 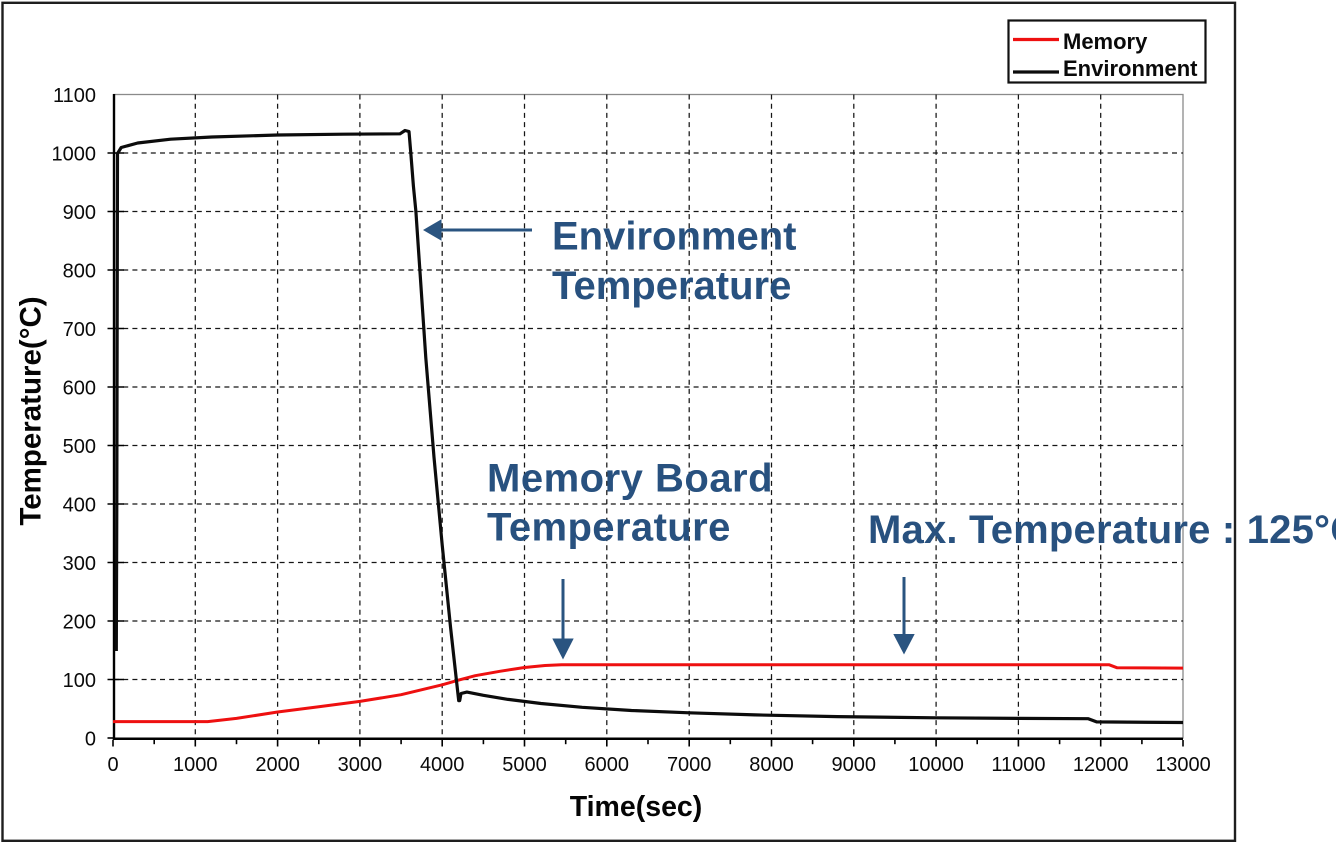 I want to click on svg-text: 200, so click(x=79, y=622).